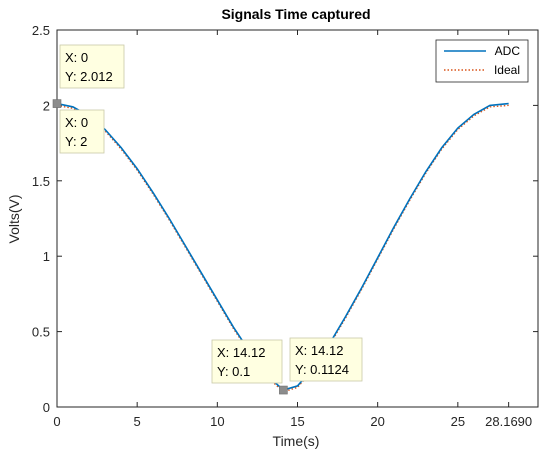 This screenshot has width=550, height=457. I want to click on x-axis-label: Time(s), so click(296, 441).